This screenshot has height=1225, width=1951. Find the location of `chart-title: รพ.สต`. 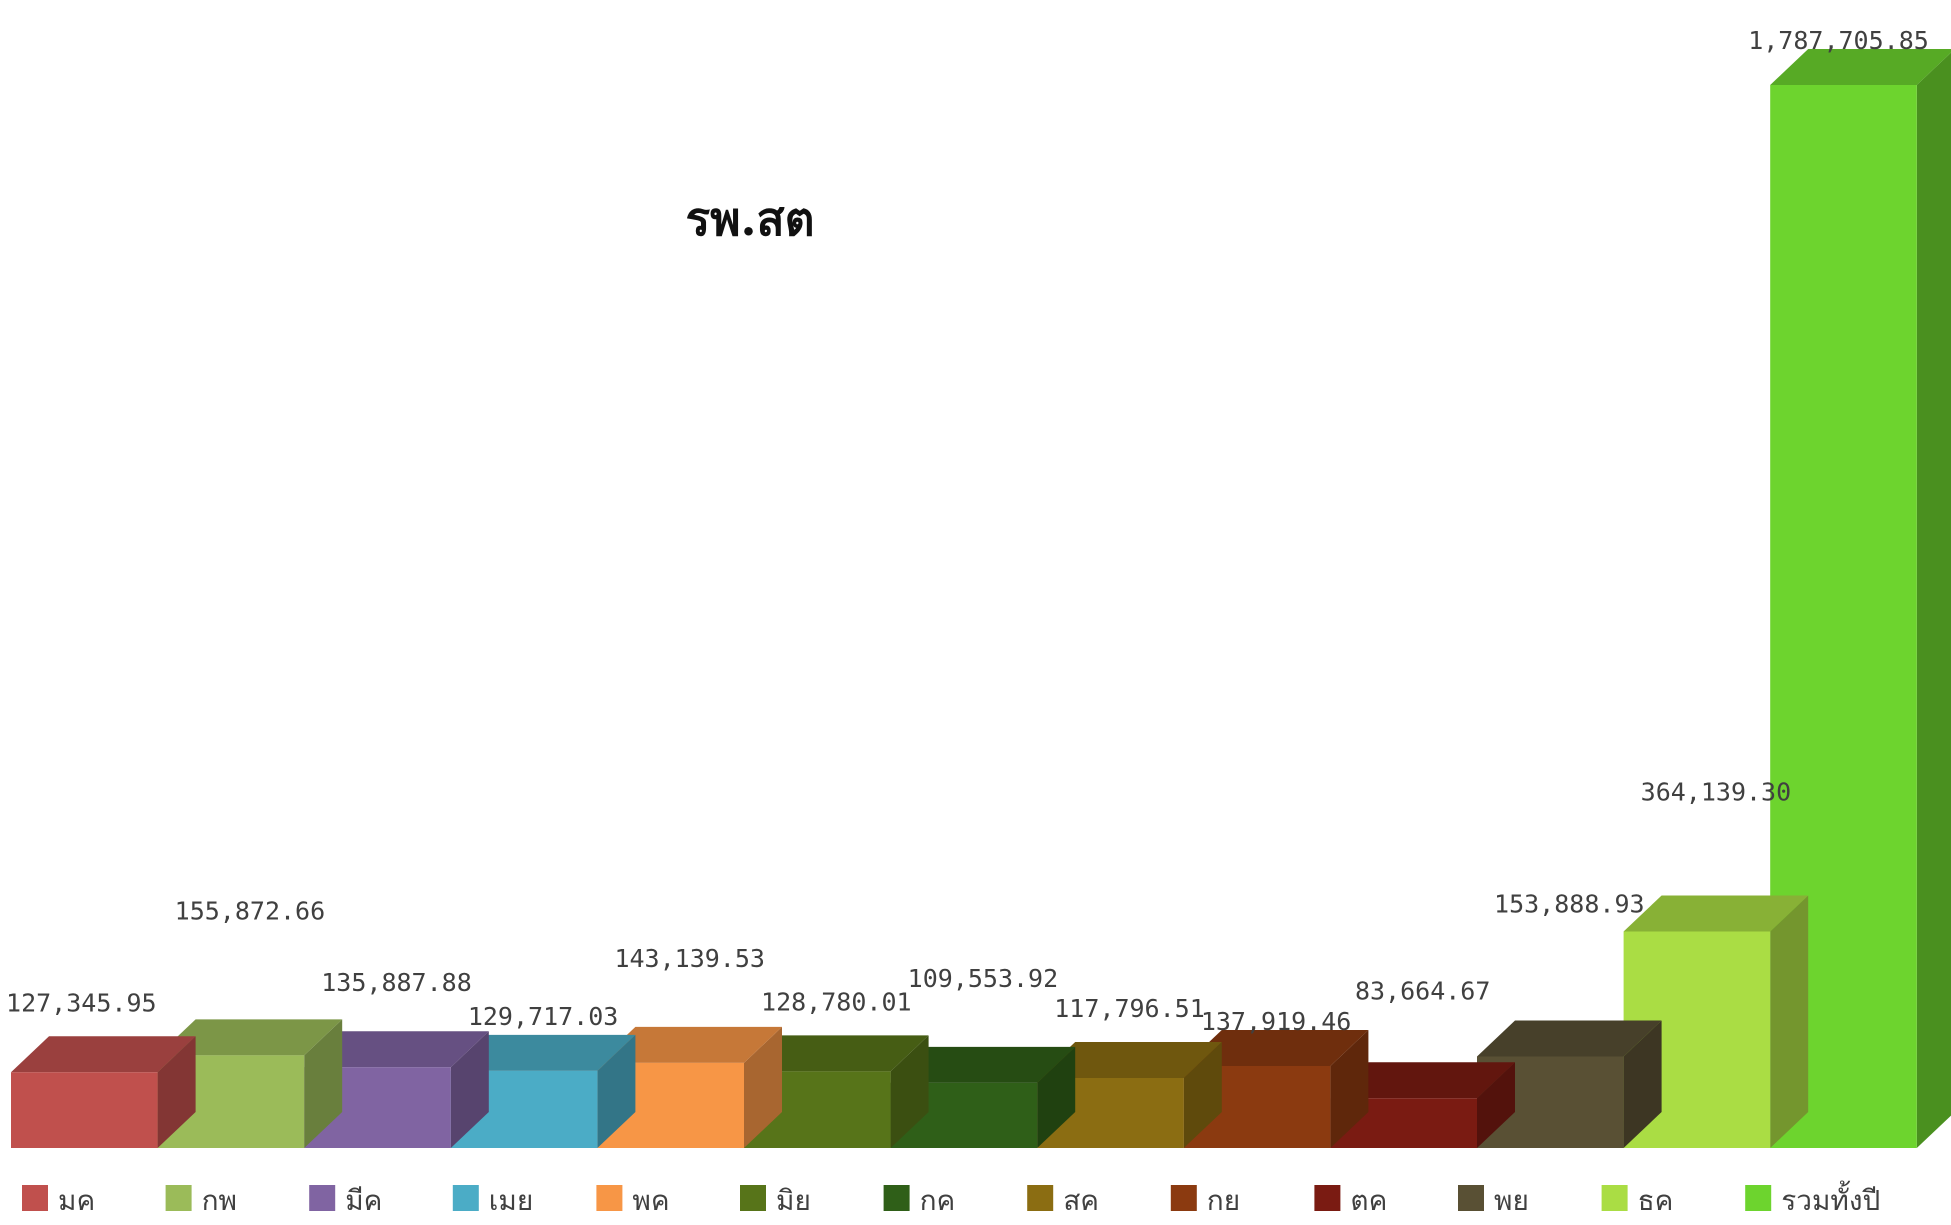

chart-title: รพ.สต is located at coordinates (750, 219).